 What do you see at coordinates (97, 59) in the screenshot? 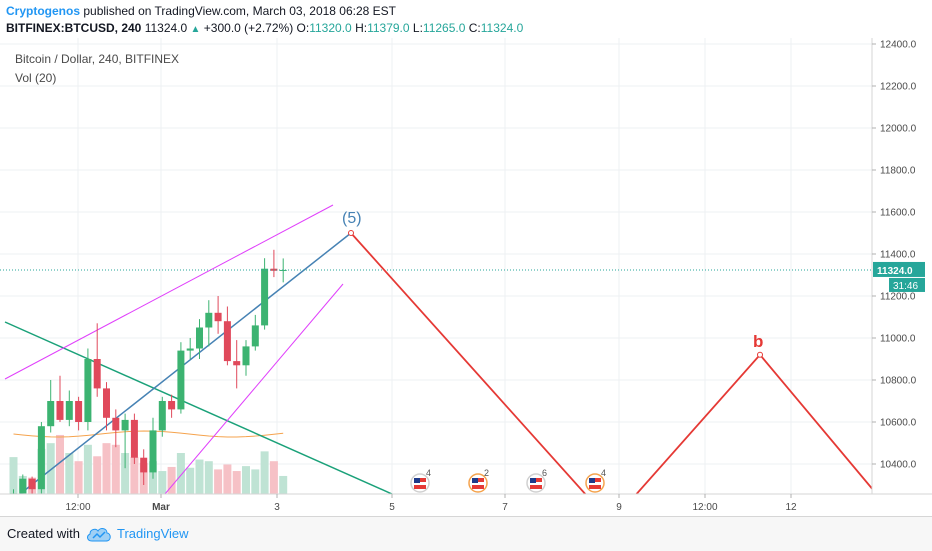
I see `series-title: Bitcoin / Dollar, 240, BITFINEX` at bounding box center [97, 59].